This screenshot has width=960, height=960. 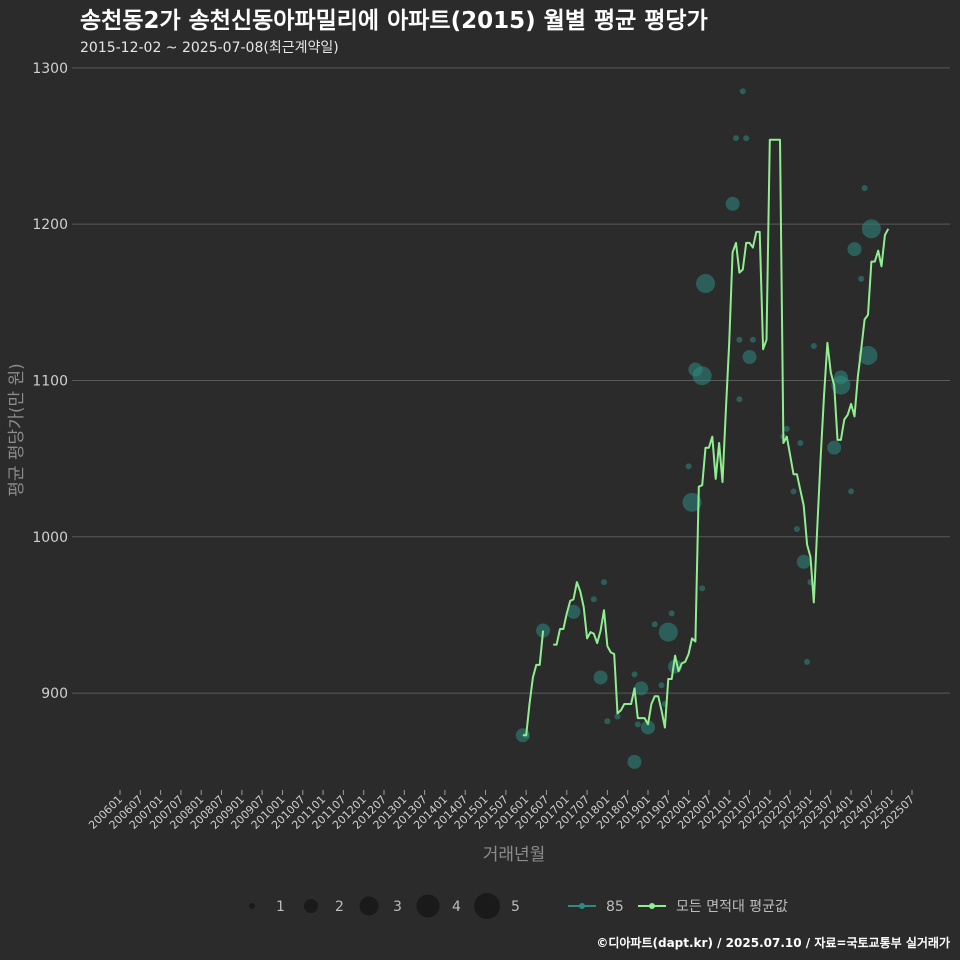 What do you see at coordinates (397, 907) in the screenshot?
I see `legend-size-label: 3` at bounding box center [397, 907].